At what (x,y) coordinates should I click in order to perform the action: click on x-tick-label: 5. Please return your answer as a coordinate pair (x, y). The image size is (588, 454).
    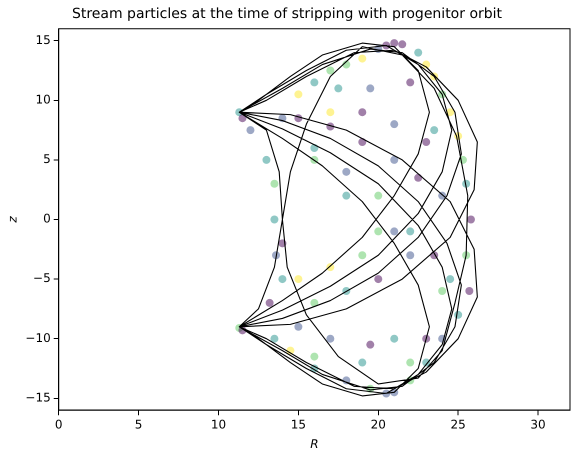
    Looking at the image, I should click on (138, 425).